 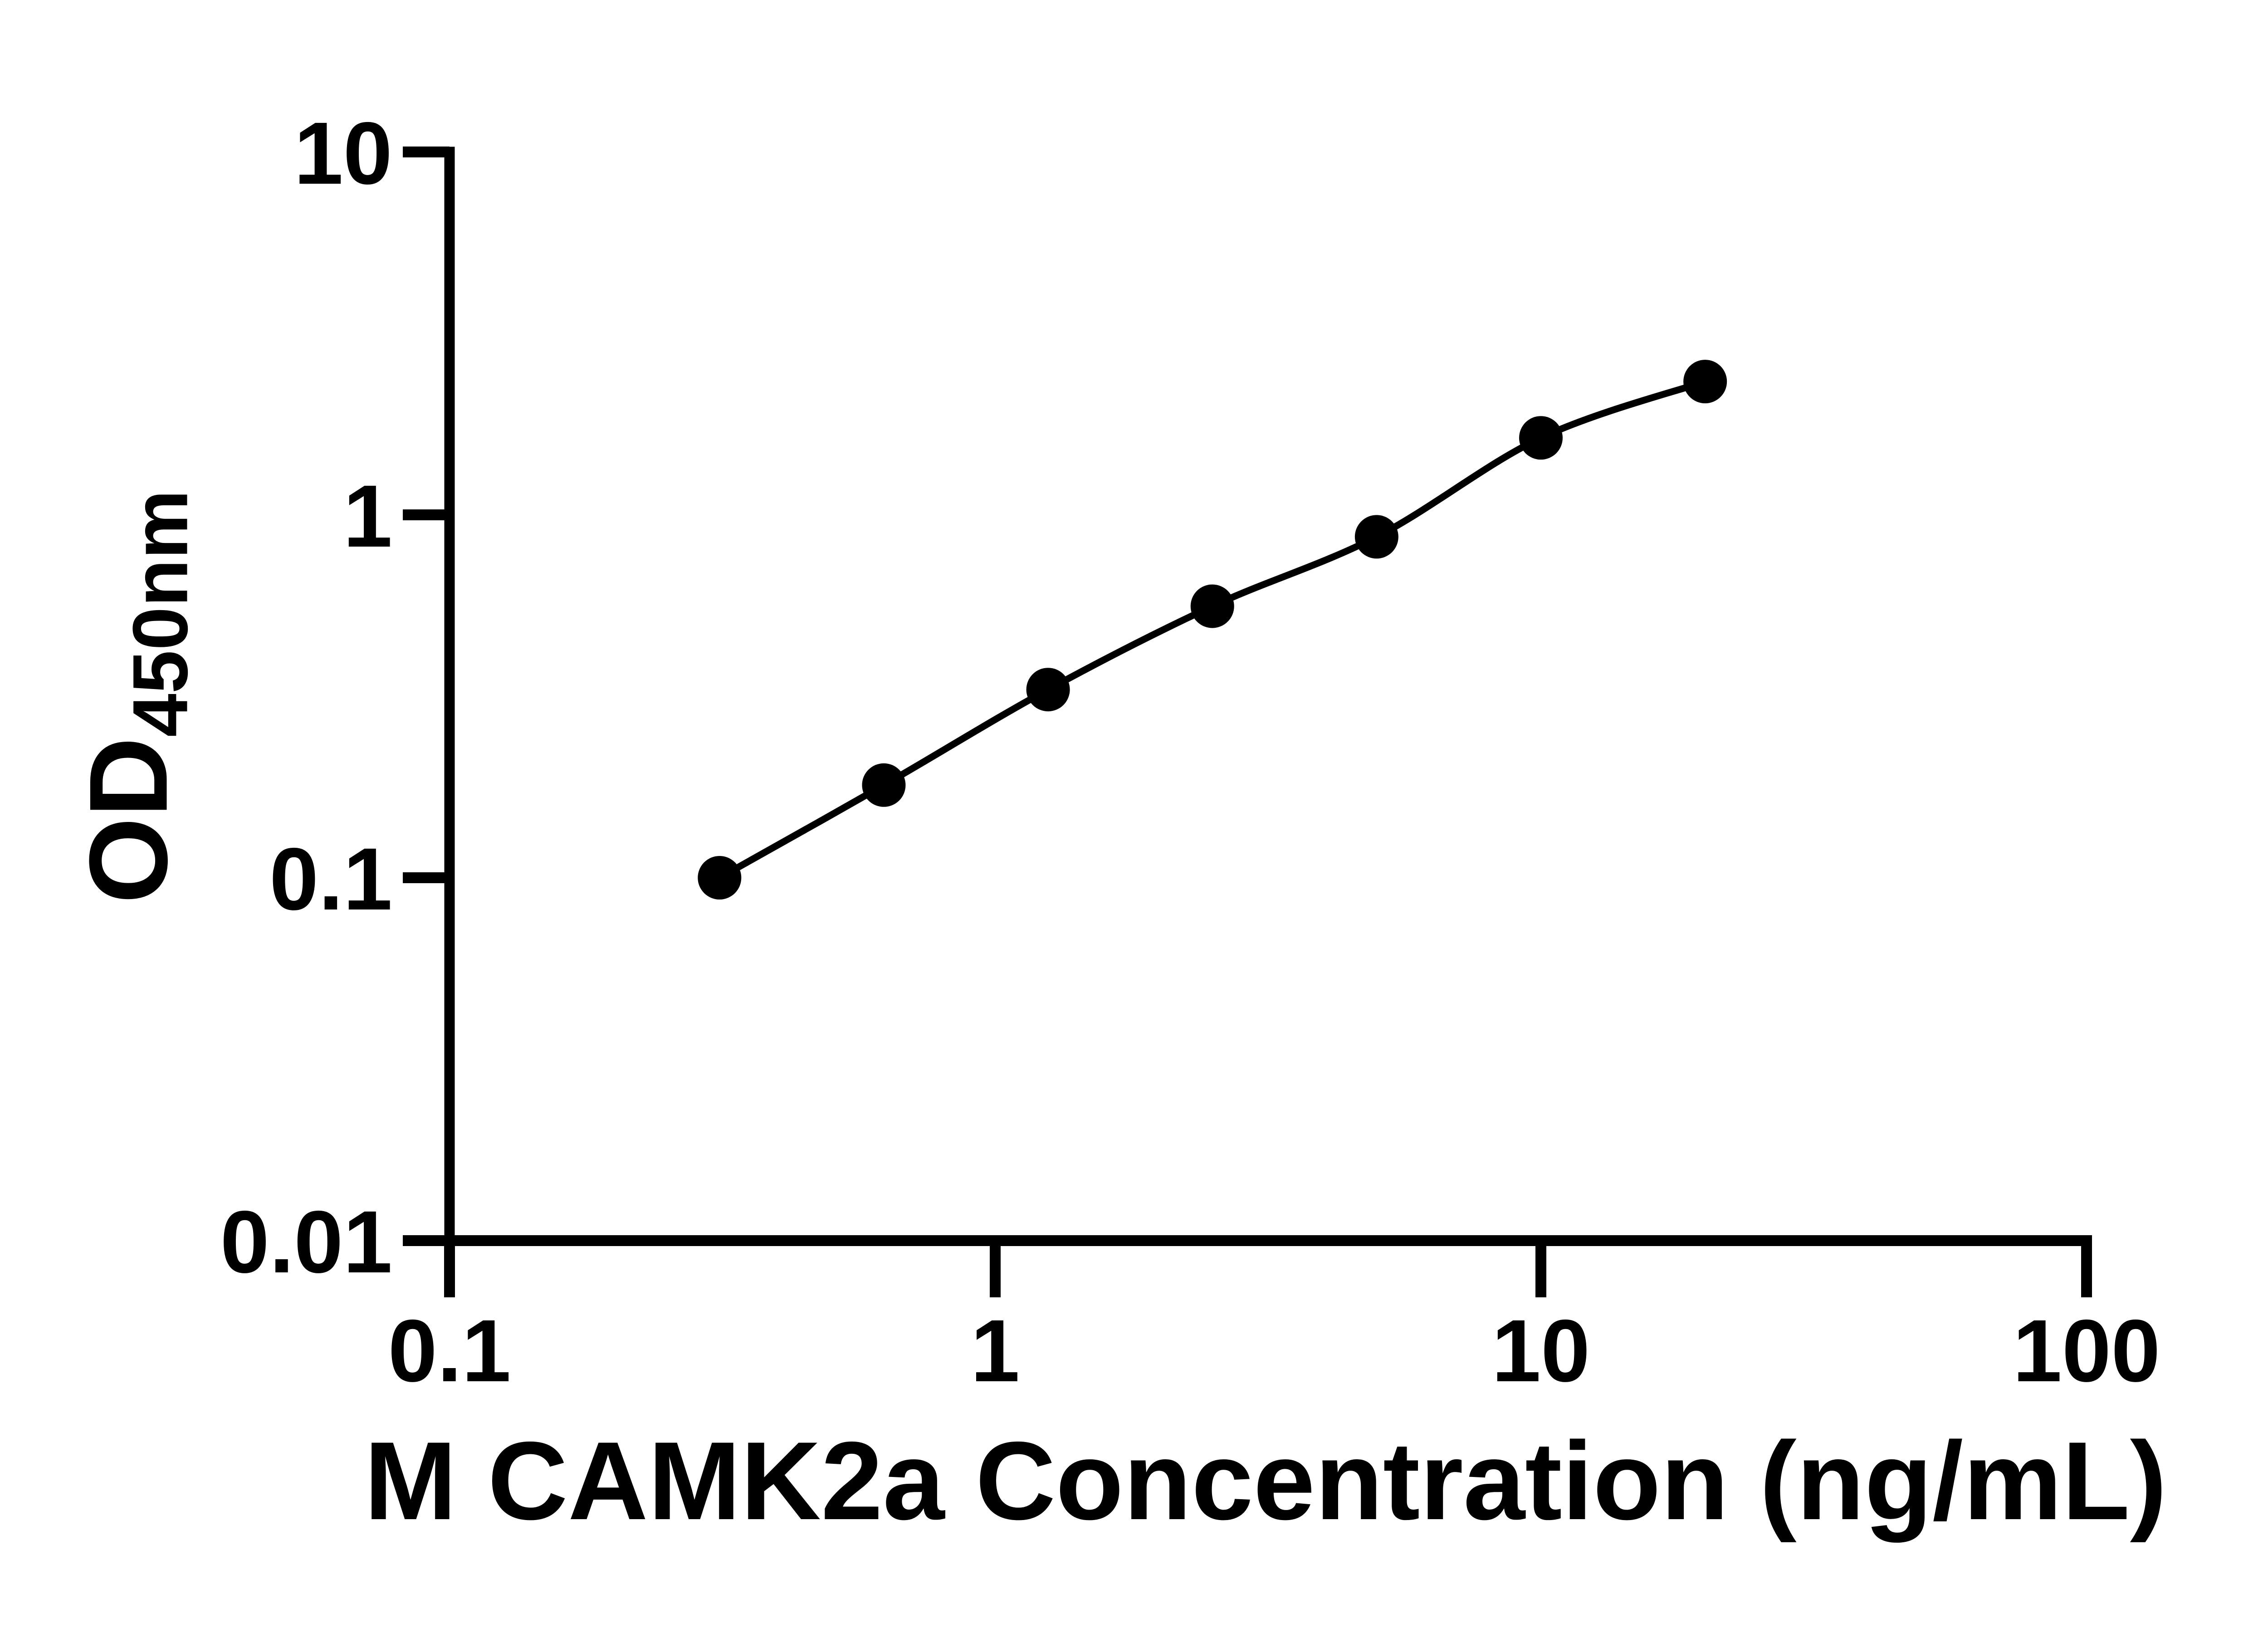 What do you see at coordinates (367, 516) in the screenshot?
I see `y-tick-label: 1` at bounding box center [367, 516].